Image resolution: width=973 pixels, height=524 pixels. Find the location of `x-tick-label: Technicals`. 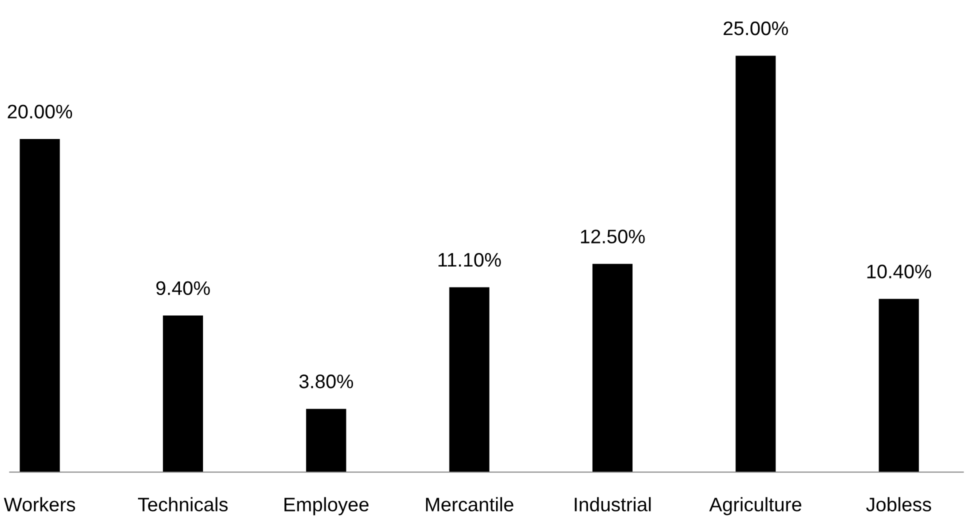

x-tick-label: Technicals is located at coordinates (183, 504).